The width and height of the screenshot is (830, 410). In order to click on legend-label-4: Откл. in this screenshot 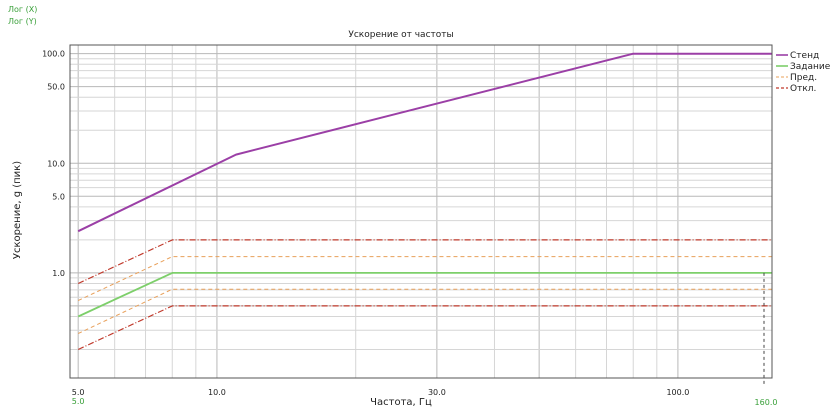, I will do `click(803, 89)`.